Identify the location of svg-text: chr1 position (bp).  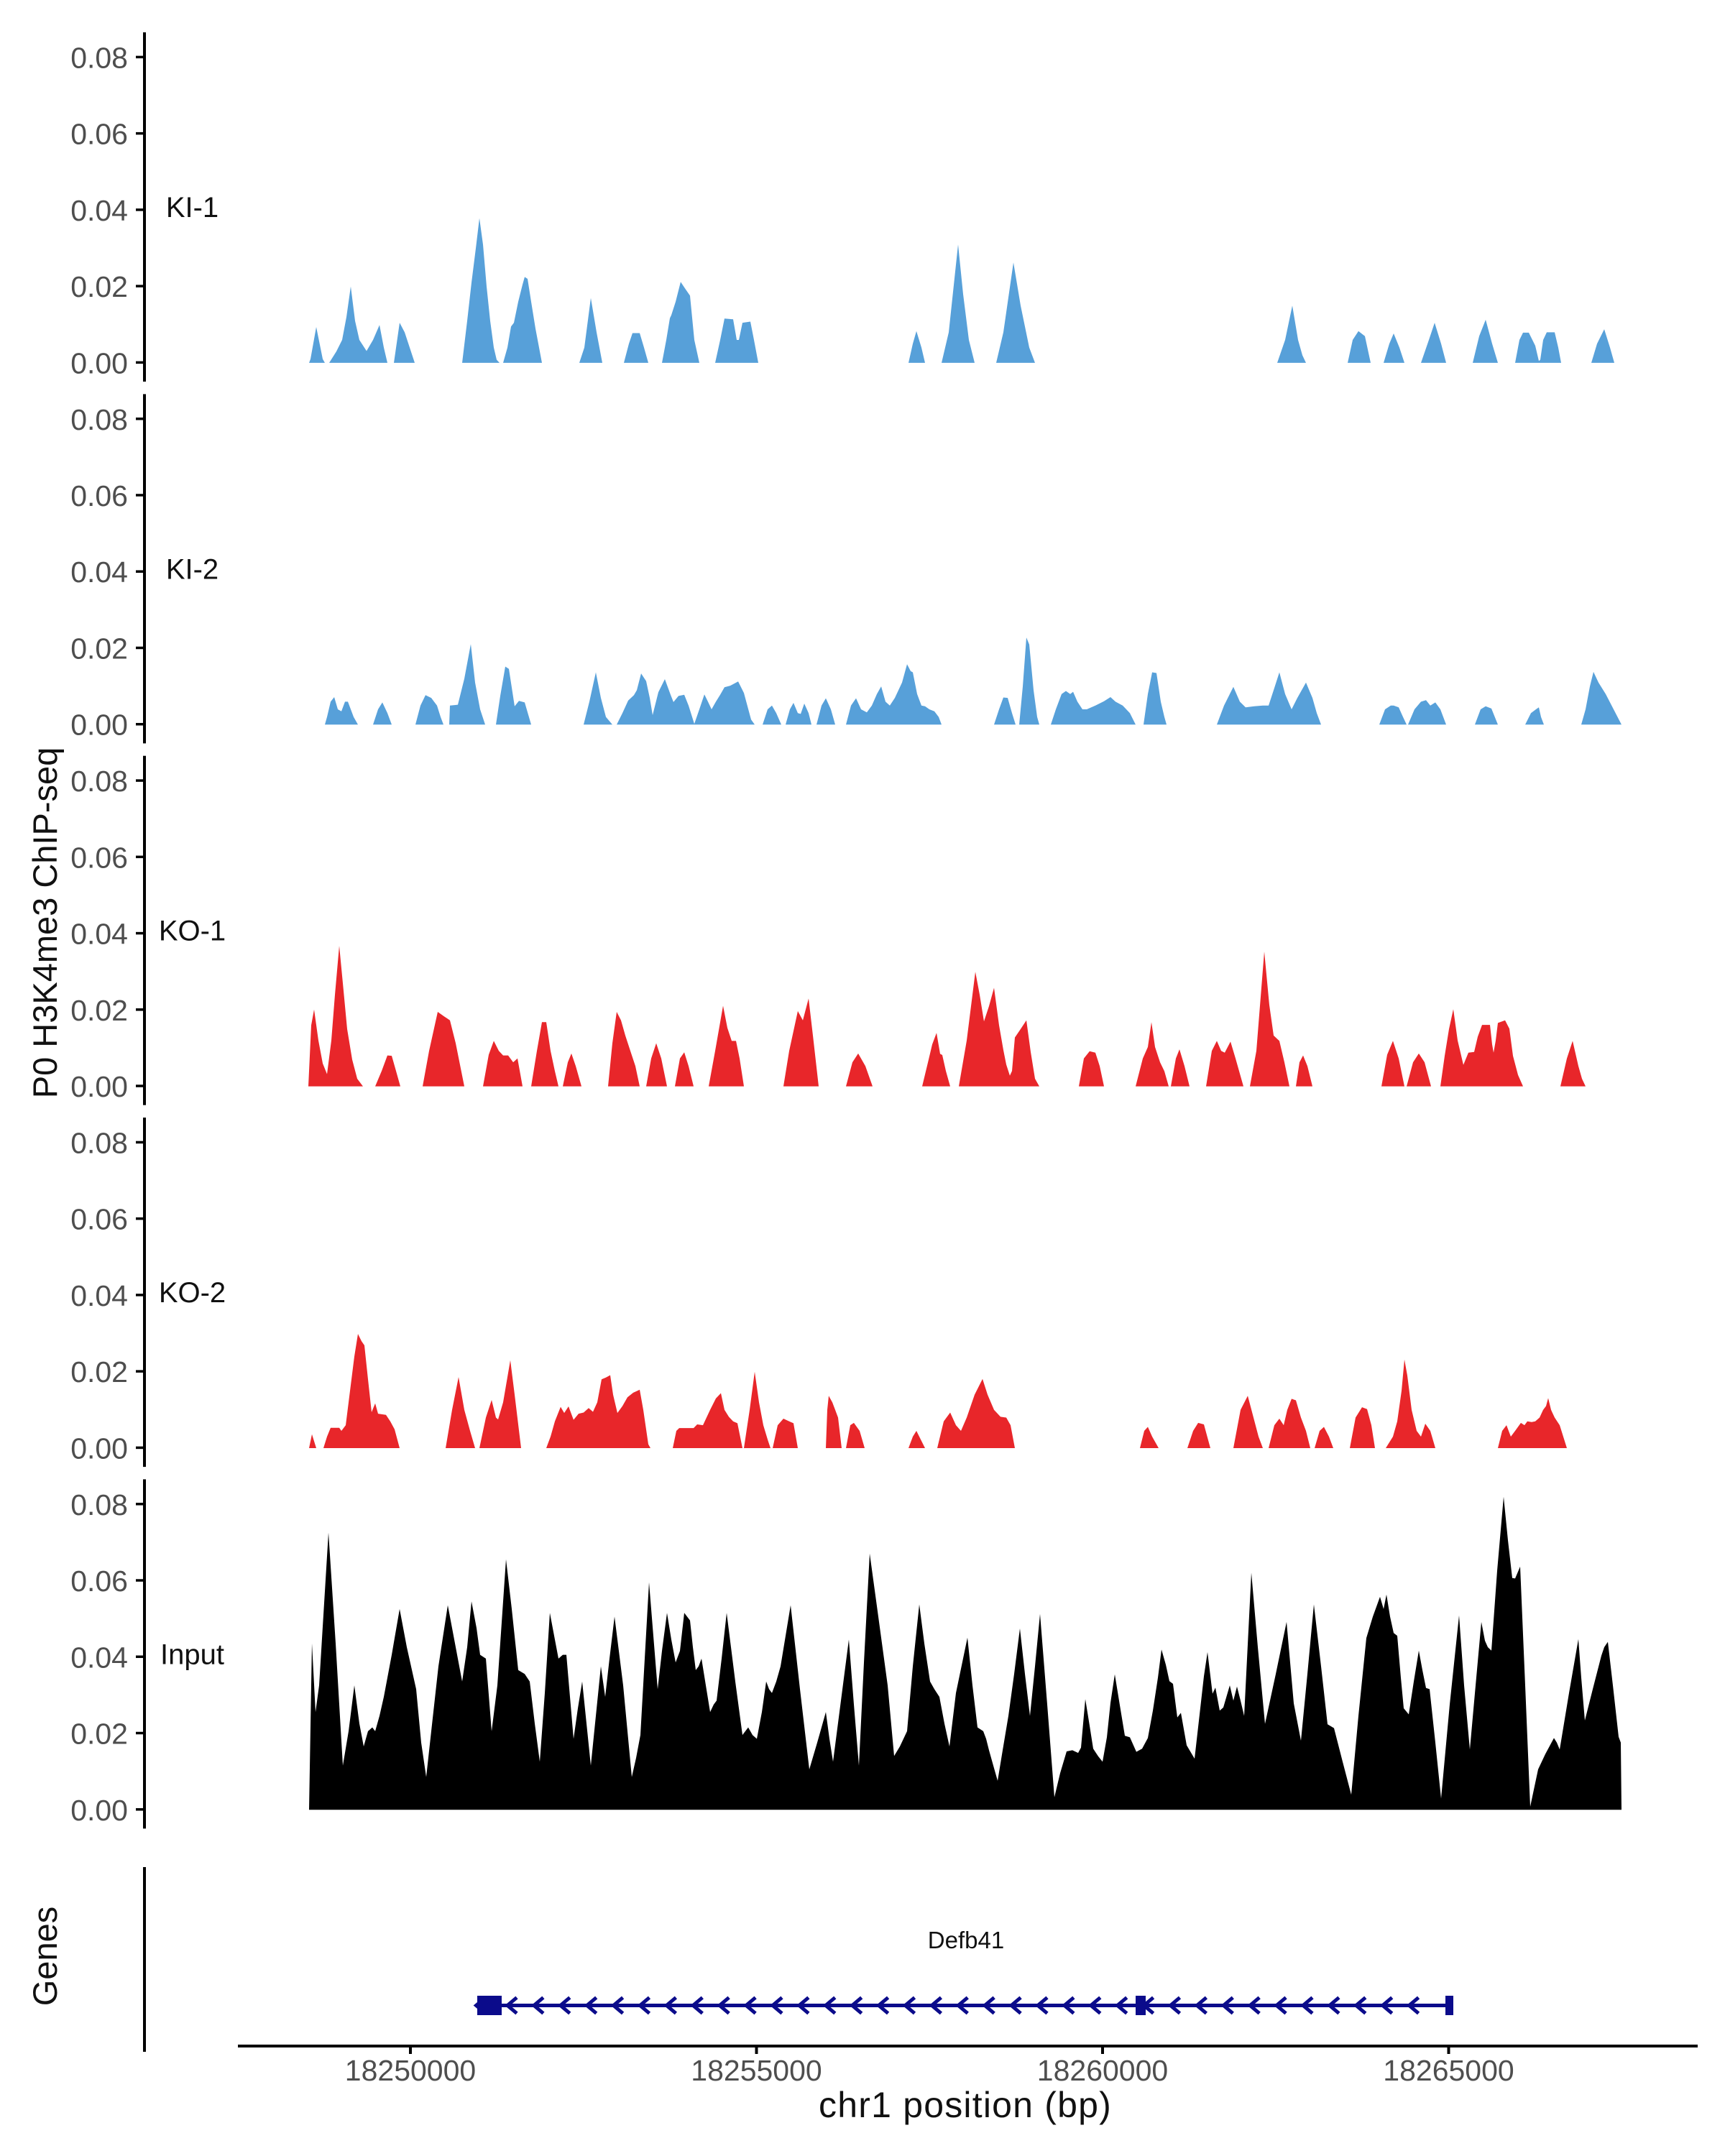
(965, 2105).